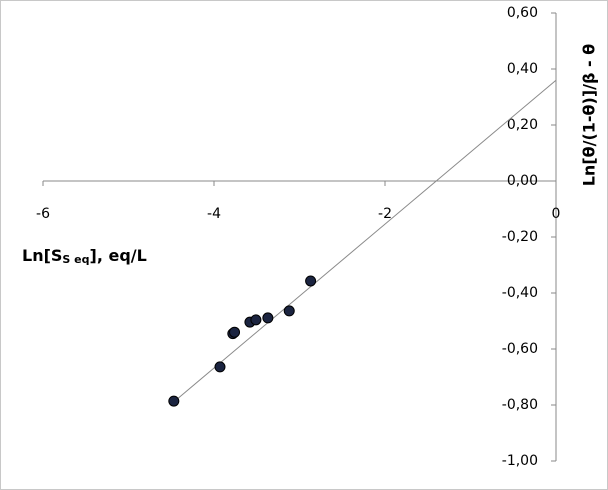 This screenshot has width=608, height=490. Describe the element at coordinates (84, 256) in the screenshot. I see `x-axis-label: Ln[SS eq], eq/L` at that location.